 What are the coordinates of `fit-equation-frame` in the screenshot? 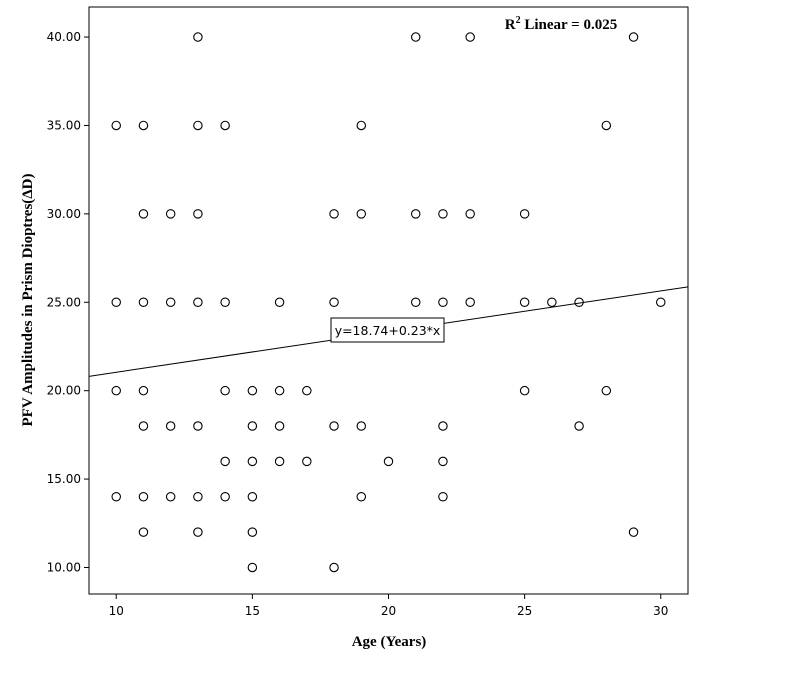 It's located at (387, 330).